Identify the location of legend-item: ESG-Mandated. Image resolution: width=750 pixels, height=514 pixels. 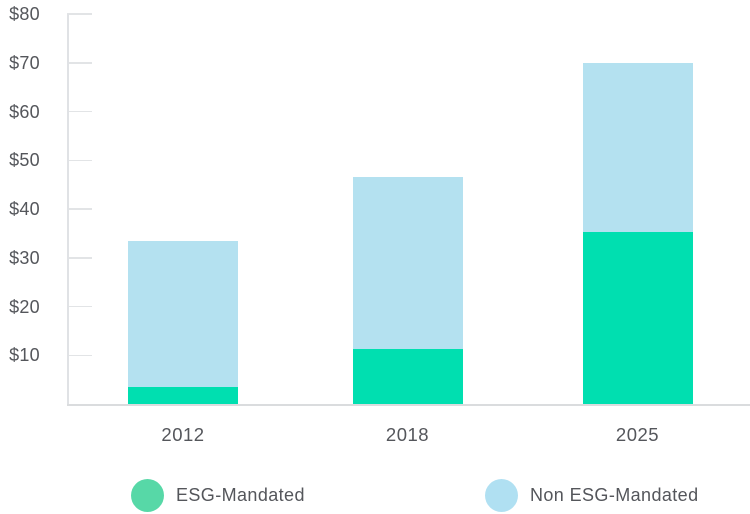
(218, 495).